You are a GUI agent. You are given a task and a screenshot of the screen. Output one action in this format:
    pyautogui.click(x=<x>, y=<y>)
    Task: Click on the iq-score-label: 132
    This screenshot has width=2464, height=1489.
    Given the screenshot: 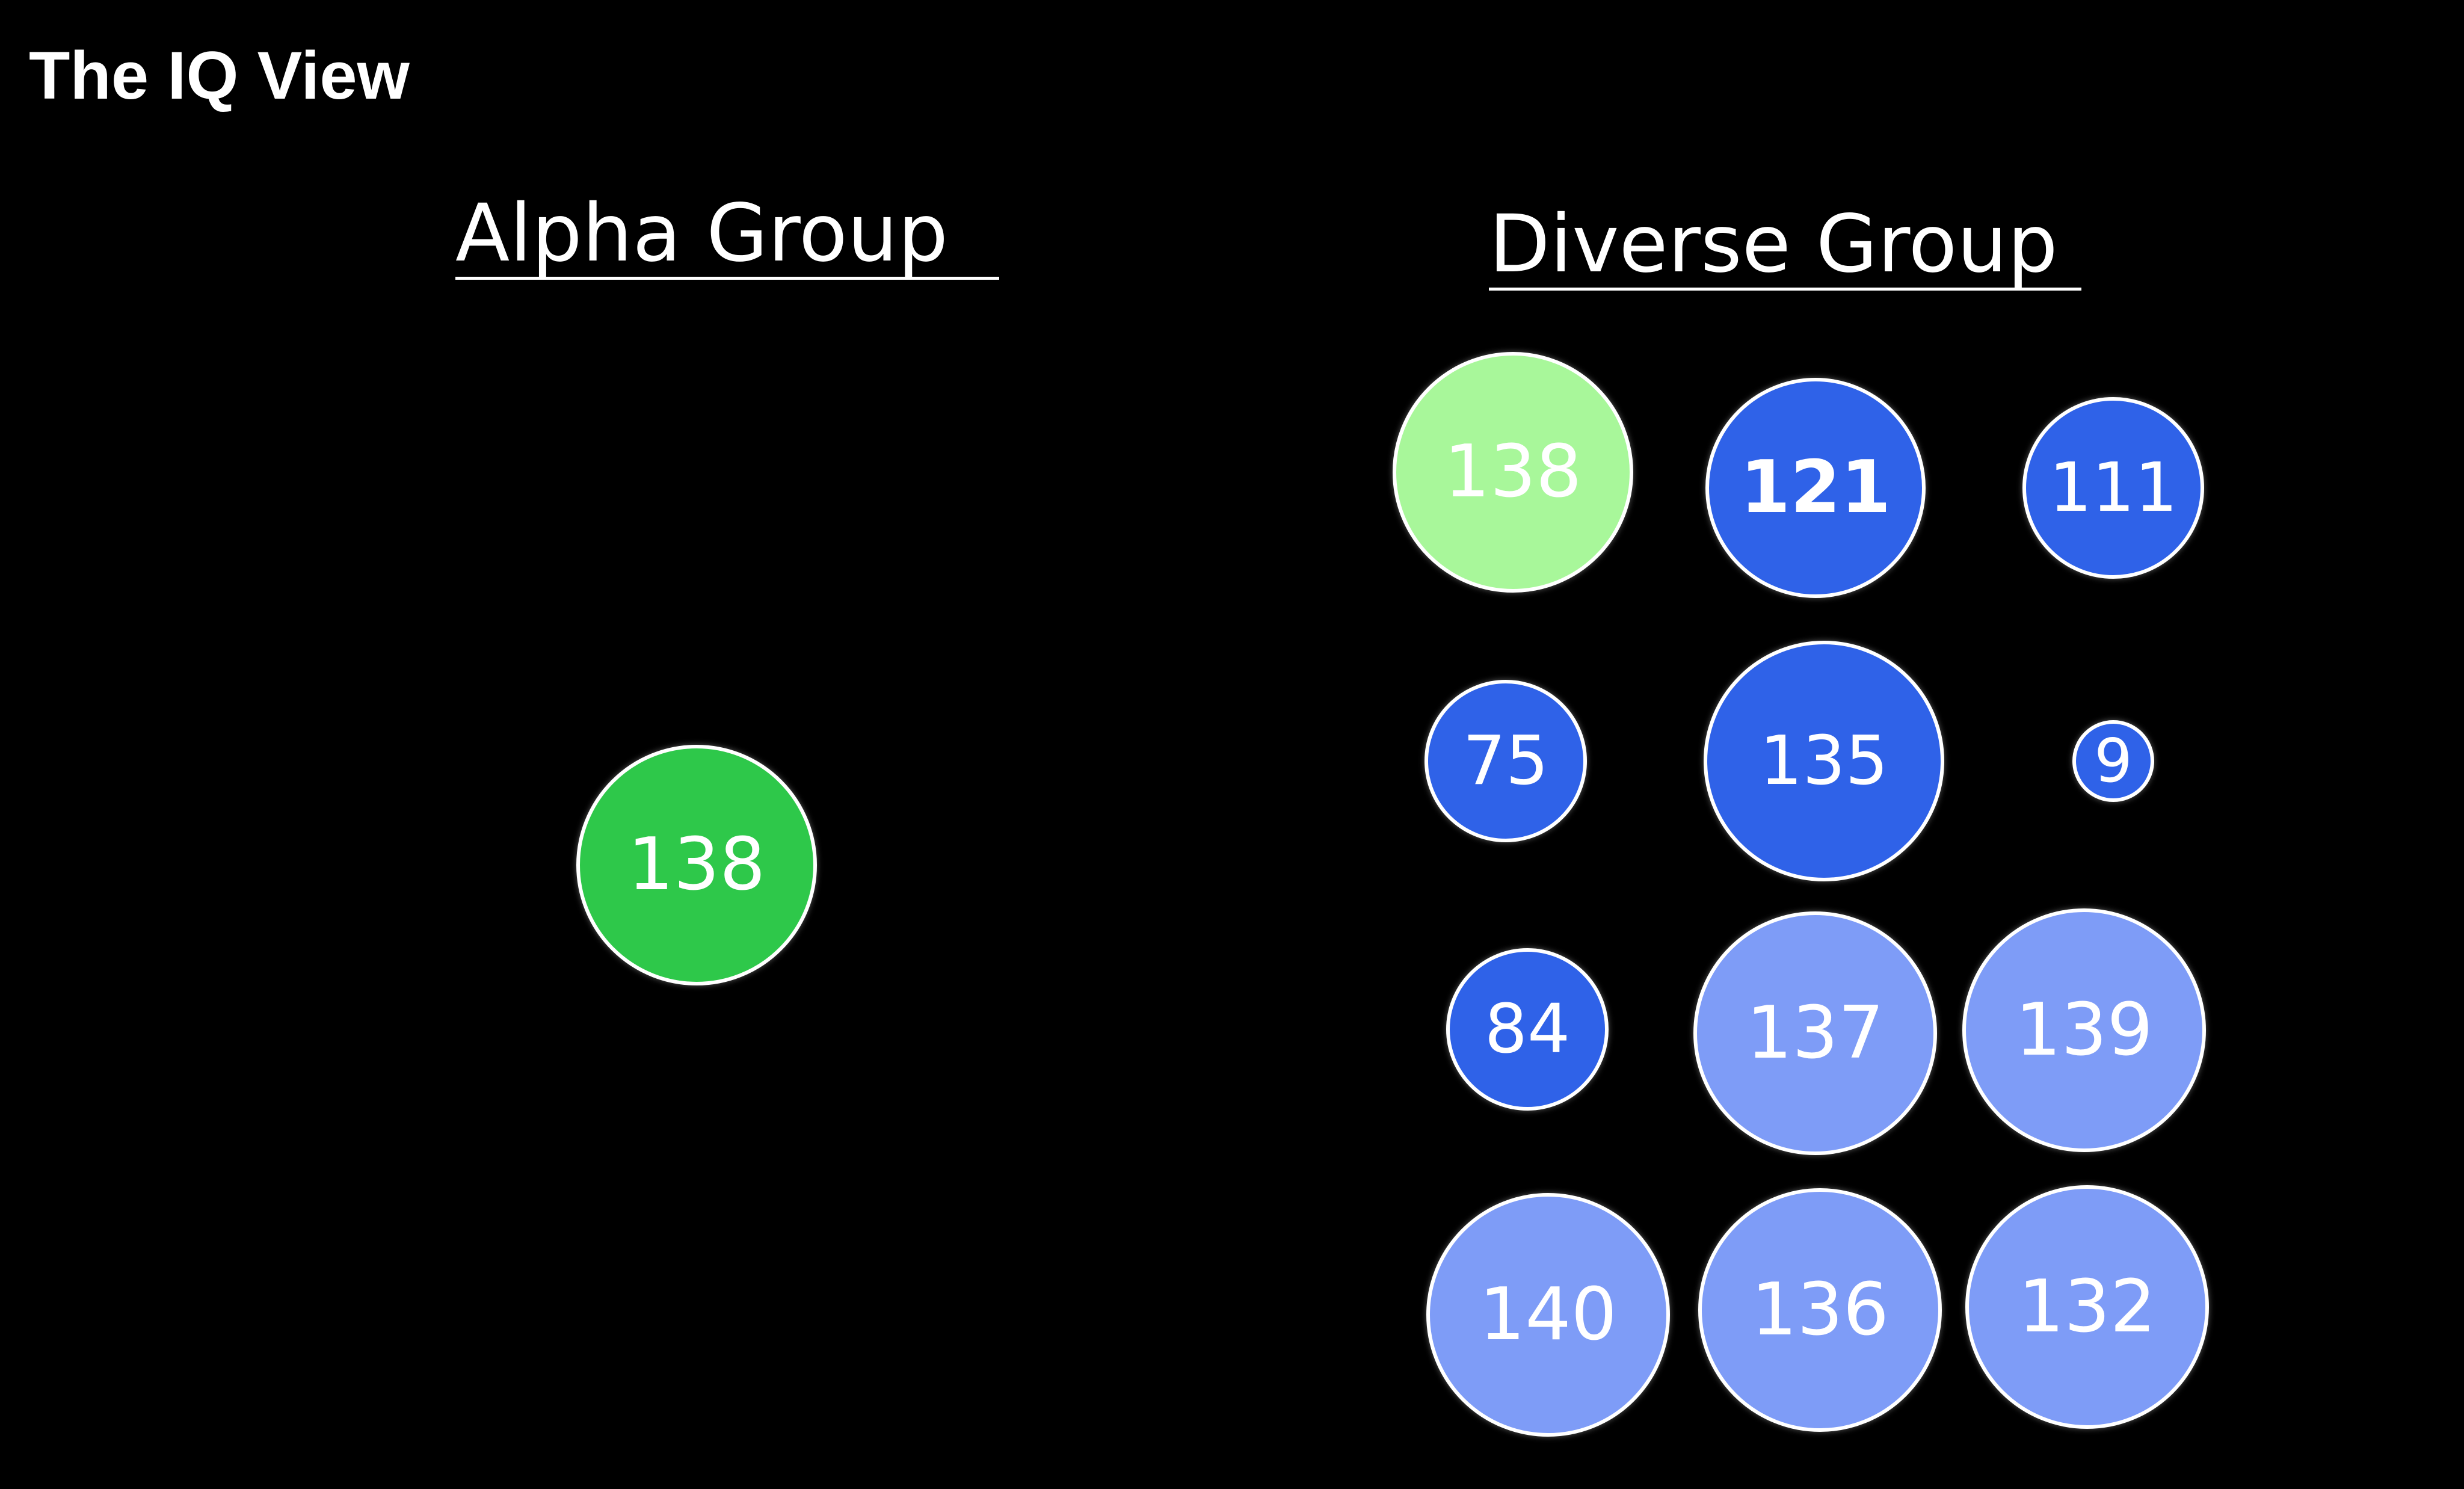 What is the action you would take?
    pyautogui.click(x=2087, y=1307)
    